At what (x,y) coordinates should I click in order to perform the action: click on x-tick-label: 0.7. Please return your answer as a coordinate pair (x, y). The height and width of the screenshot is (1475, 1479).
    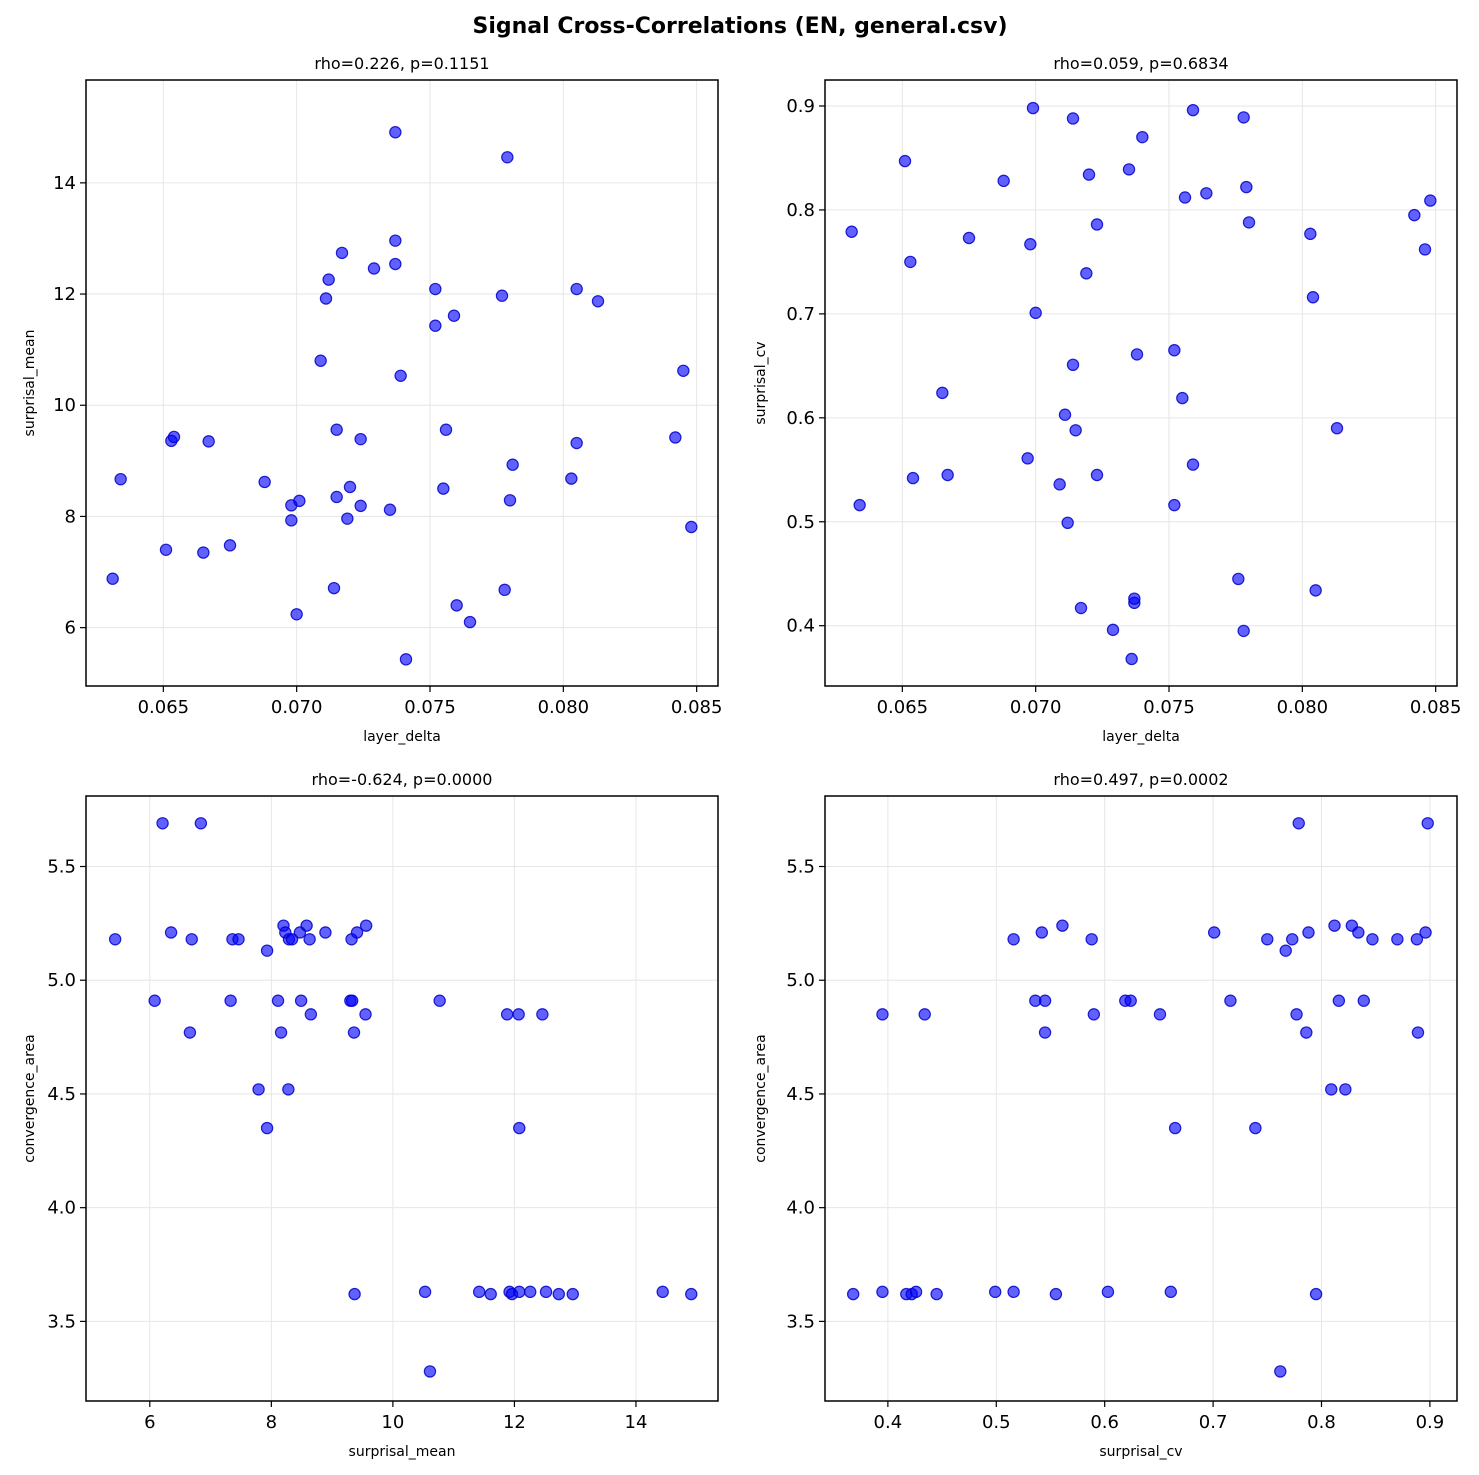
    Looking at the image, I should click on (1213, 1422).